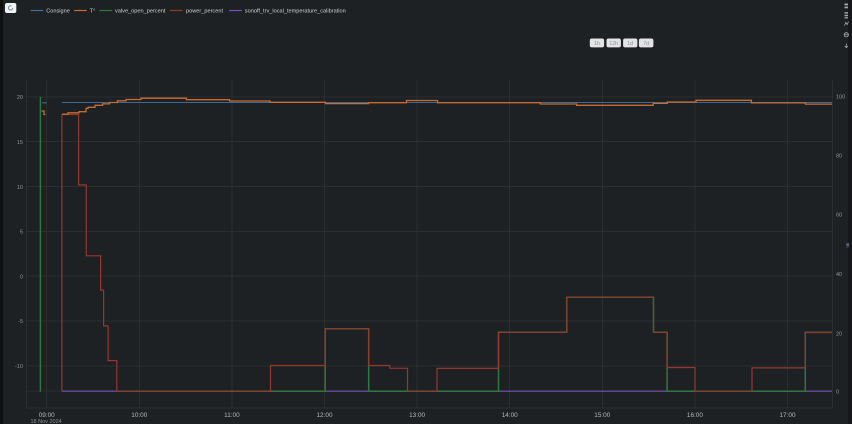 Image resolution: width=852 pixels, height=424 pixels. I want to click on svg-text: 12:00, so click(325, 415).